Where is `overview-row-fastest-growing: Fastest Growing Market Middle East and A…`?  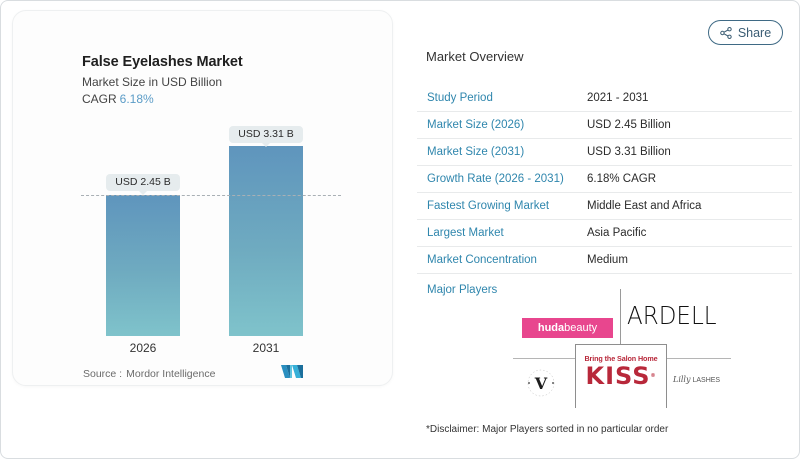 overview-row-fastest-growing: Fastest Growing Market Middle East and A… is located at coordinates (604, 206).